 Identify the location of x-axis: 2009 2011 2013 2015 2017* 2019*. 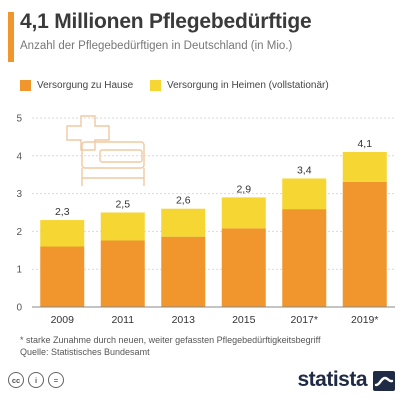
(213, 316).